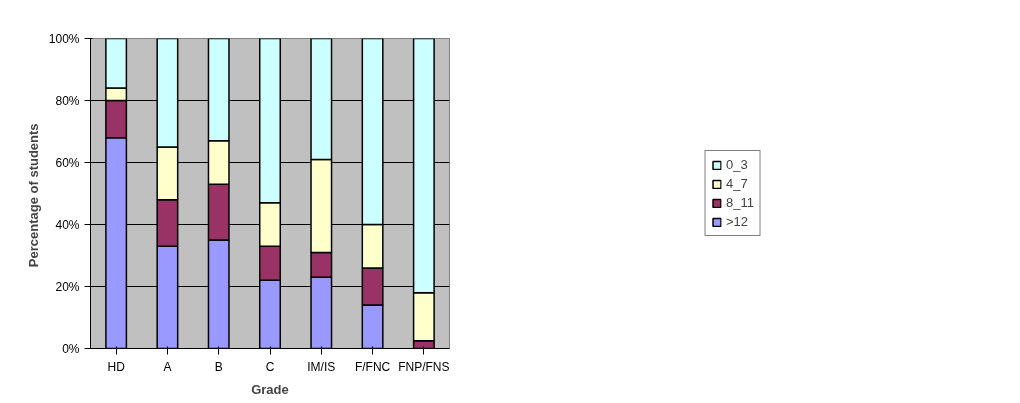  Describe the element at coordinates (321, 366) in the screenshot. I see `x-tick-label: IM/IS` at that location.